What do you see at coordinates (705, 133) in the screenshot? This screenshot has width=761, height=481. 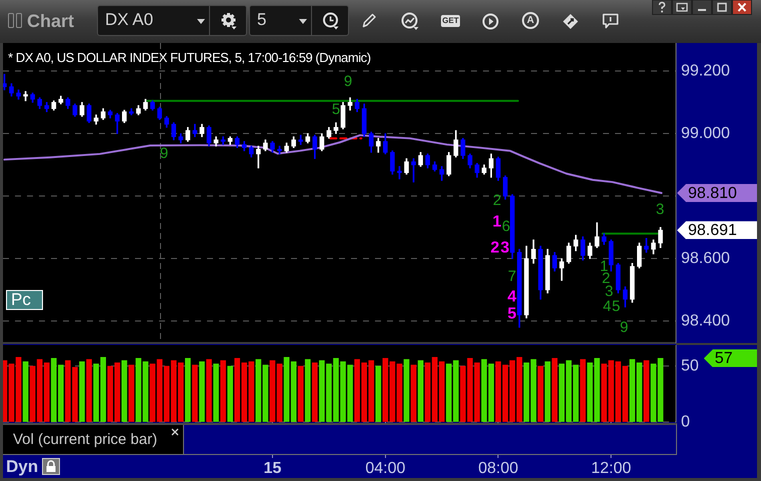 I see `y-tick-label: 99.000` at bounding box center [705, 133].